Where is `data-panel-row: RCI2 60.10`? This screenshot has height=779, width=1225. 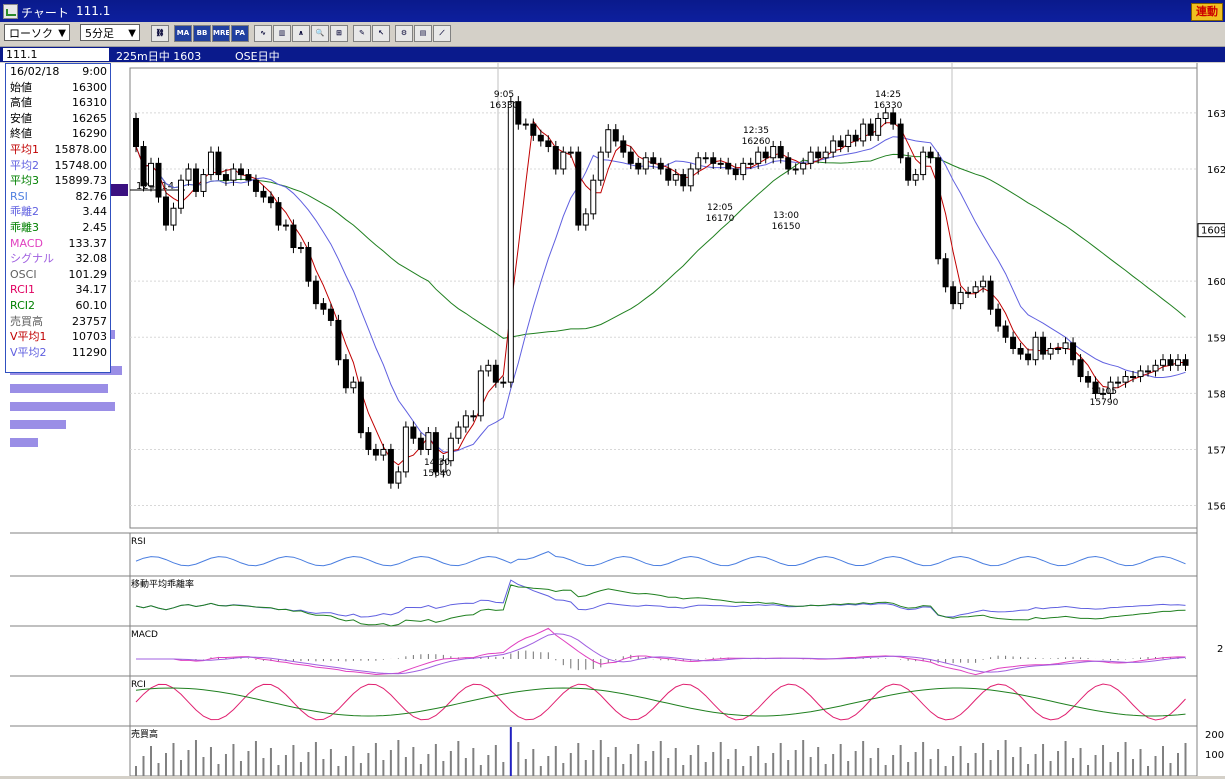
data-panel-row: RCI2 60.10 is located at coordinates (58, 306).